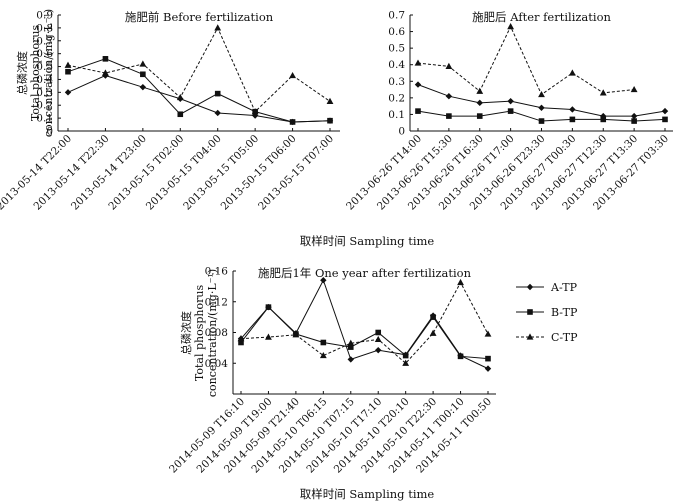 This screenshot has height=504, width=700. I want to click on legend-marker-c-tp, so click(530, 336).